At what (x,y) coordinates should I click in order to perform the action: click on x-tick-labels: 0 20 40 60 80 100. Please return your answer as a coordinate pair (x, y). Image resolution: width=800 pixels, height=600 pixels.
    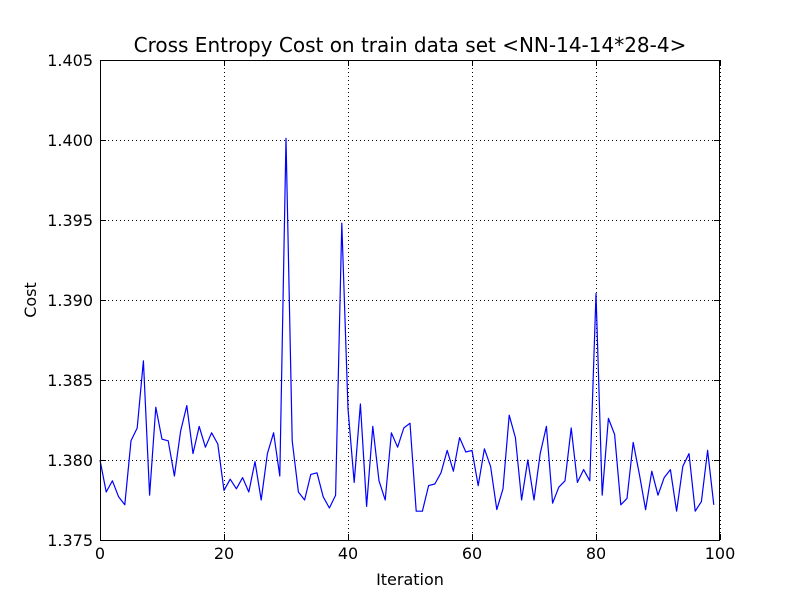
    Looking at the image, I should click on (415, 553).